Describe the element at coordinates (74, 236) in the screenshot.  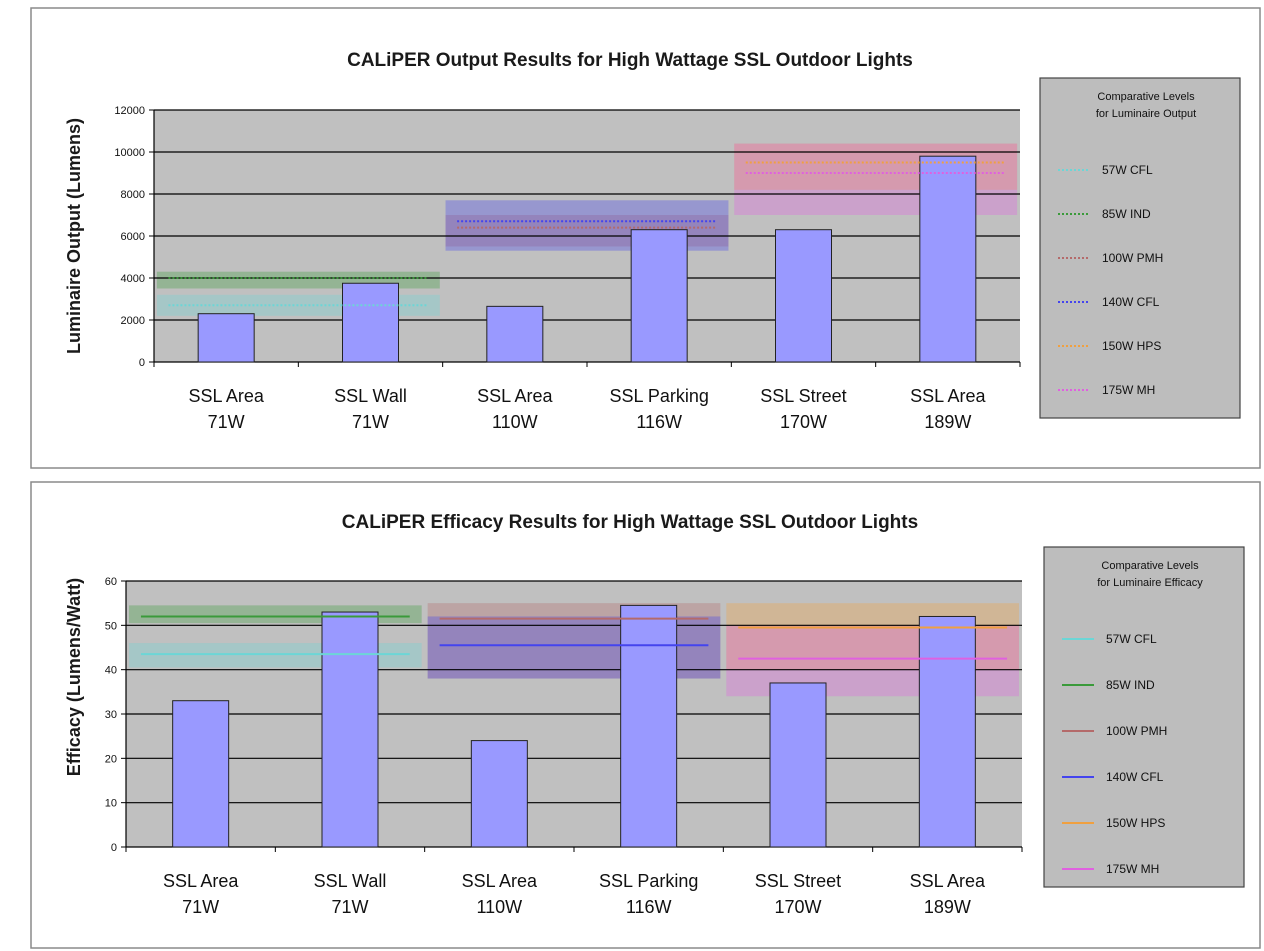
I see `y-axis-label: Luminaire Output (Lumens)` at that location.